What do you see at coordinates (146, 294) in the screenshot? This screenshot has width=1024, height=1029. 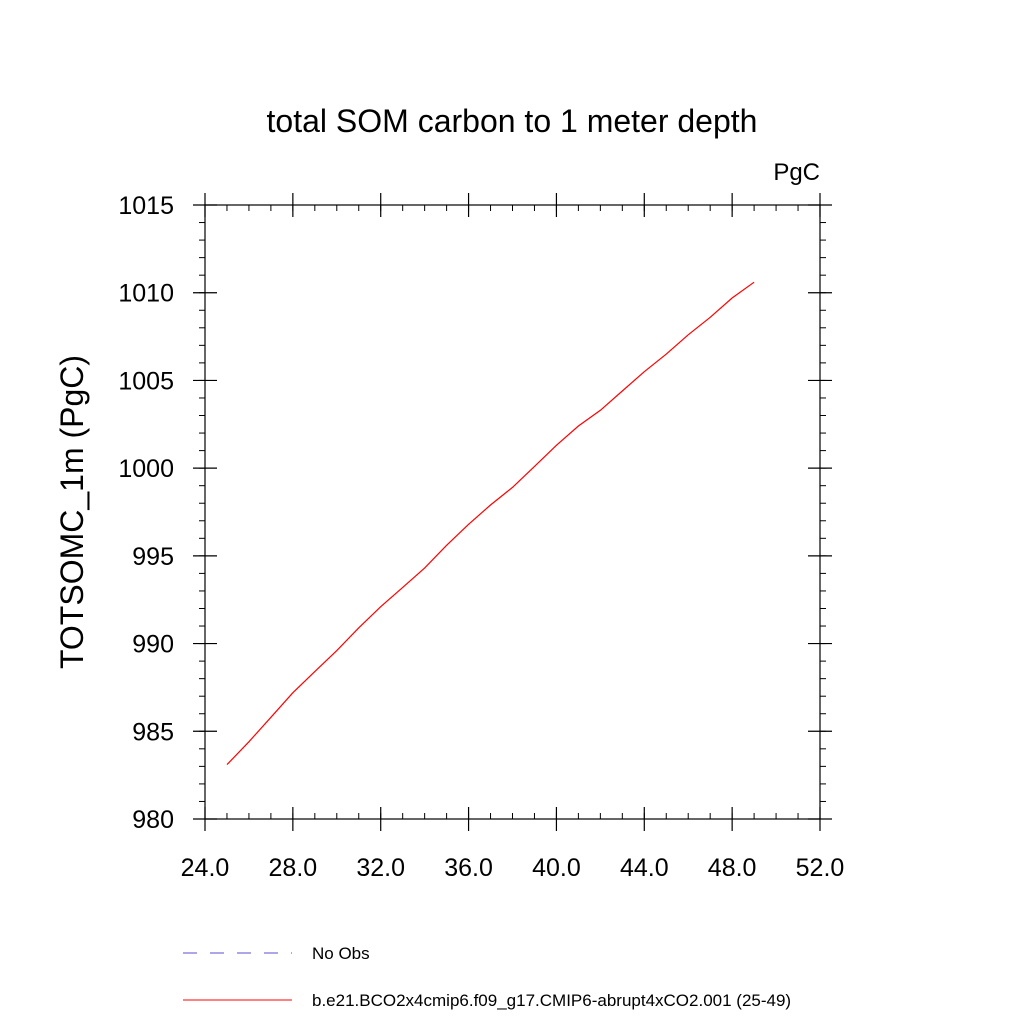 I see `y-tick-label: 1010` at bounding box center [146, 294].